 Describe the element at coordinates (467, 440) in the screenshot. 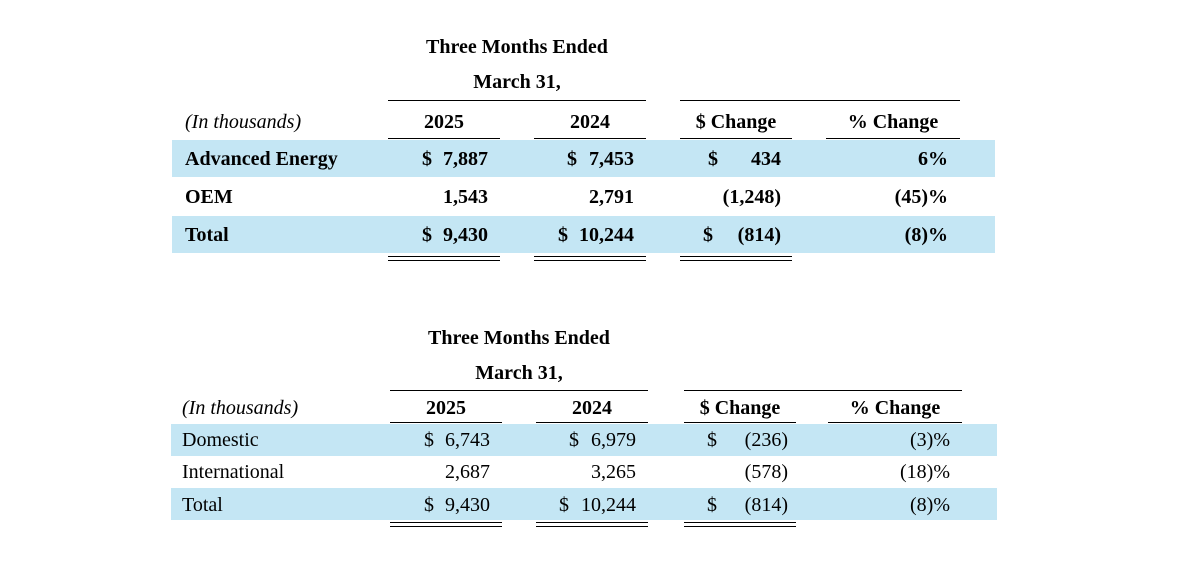

I see `value-2025: 6,743` at that location.